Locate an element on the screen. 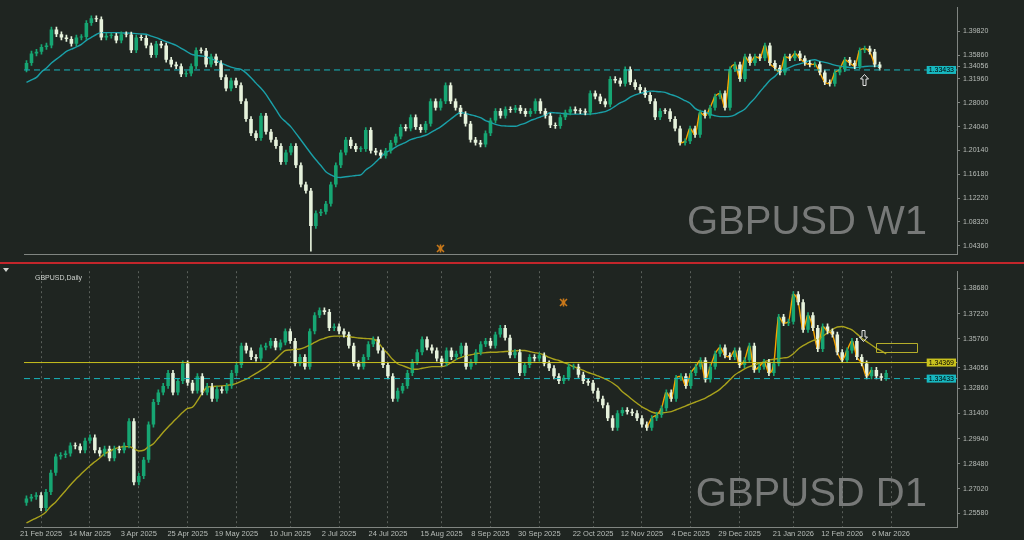 The width and height of the screenshot is (1024, 540). text: GBPUSD W1 is located at coordinates (806, 219).